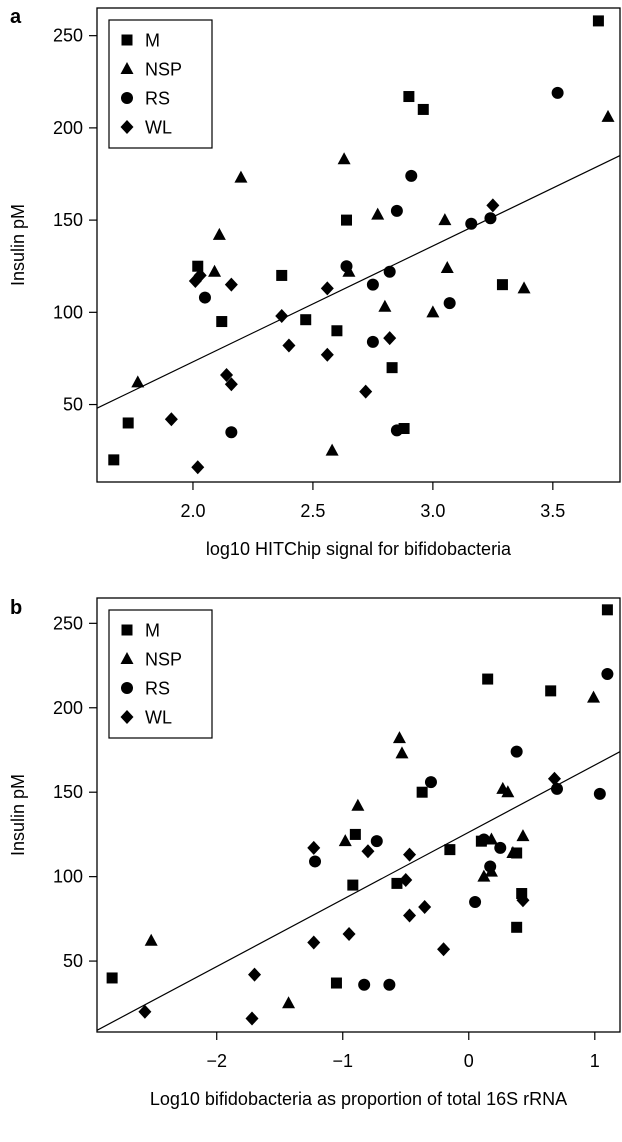 The height and width of the screenshot is (1142, 622). I want to click on panel-letter: a, so click(16, 17).